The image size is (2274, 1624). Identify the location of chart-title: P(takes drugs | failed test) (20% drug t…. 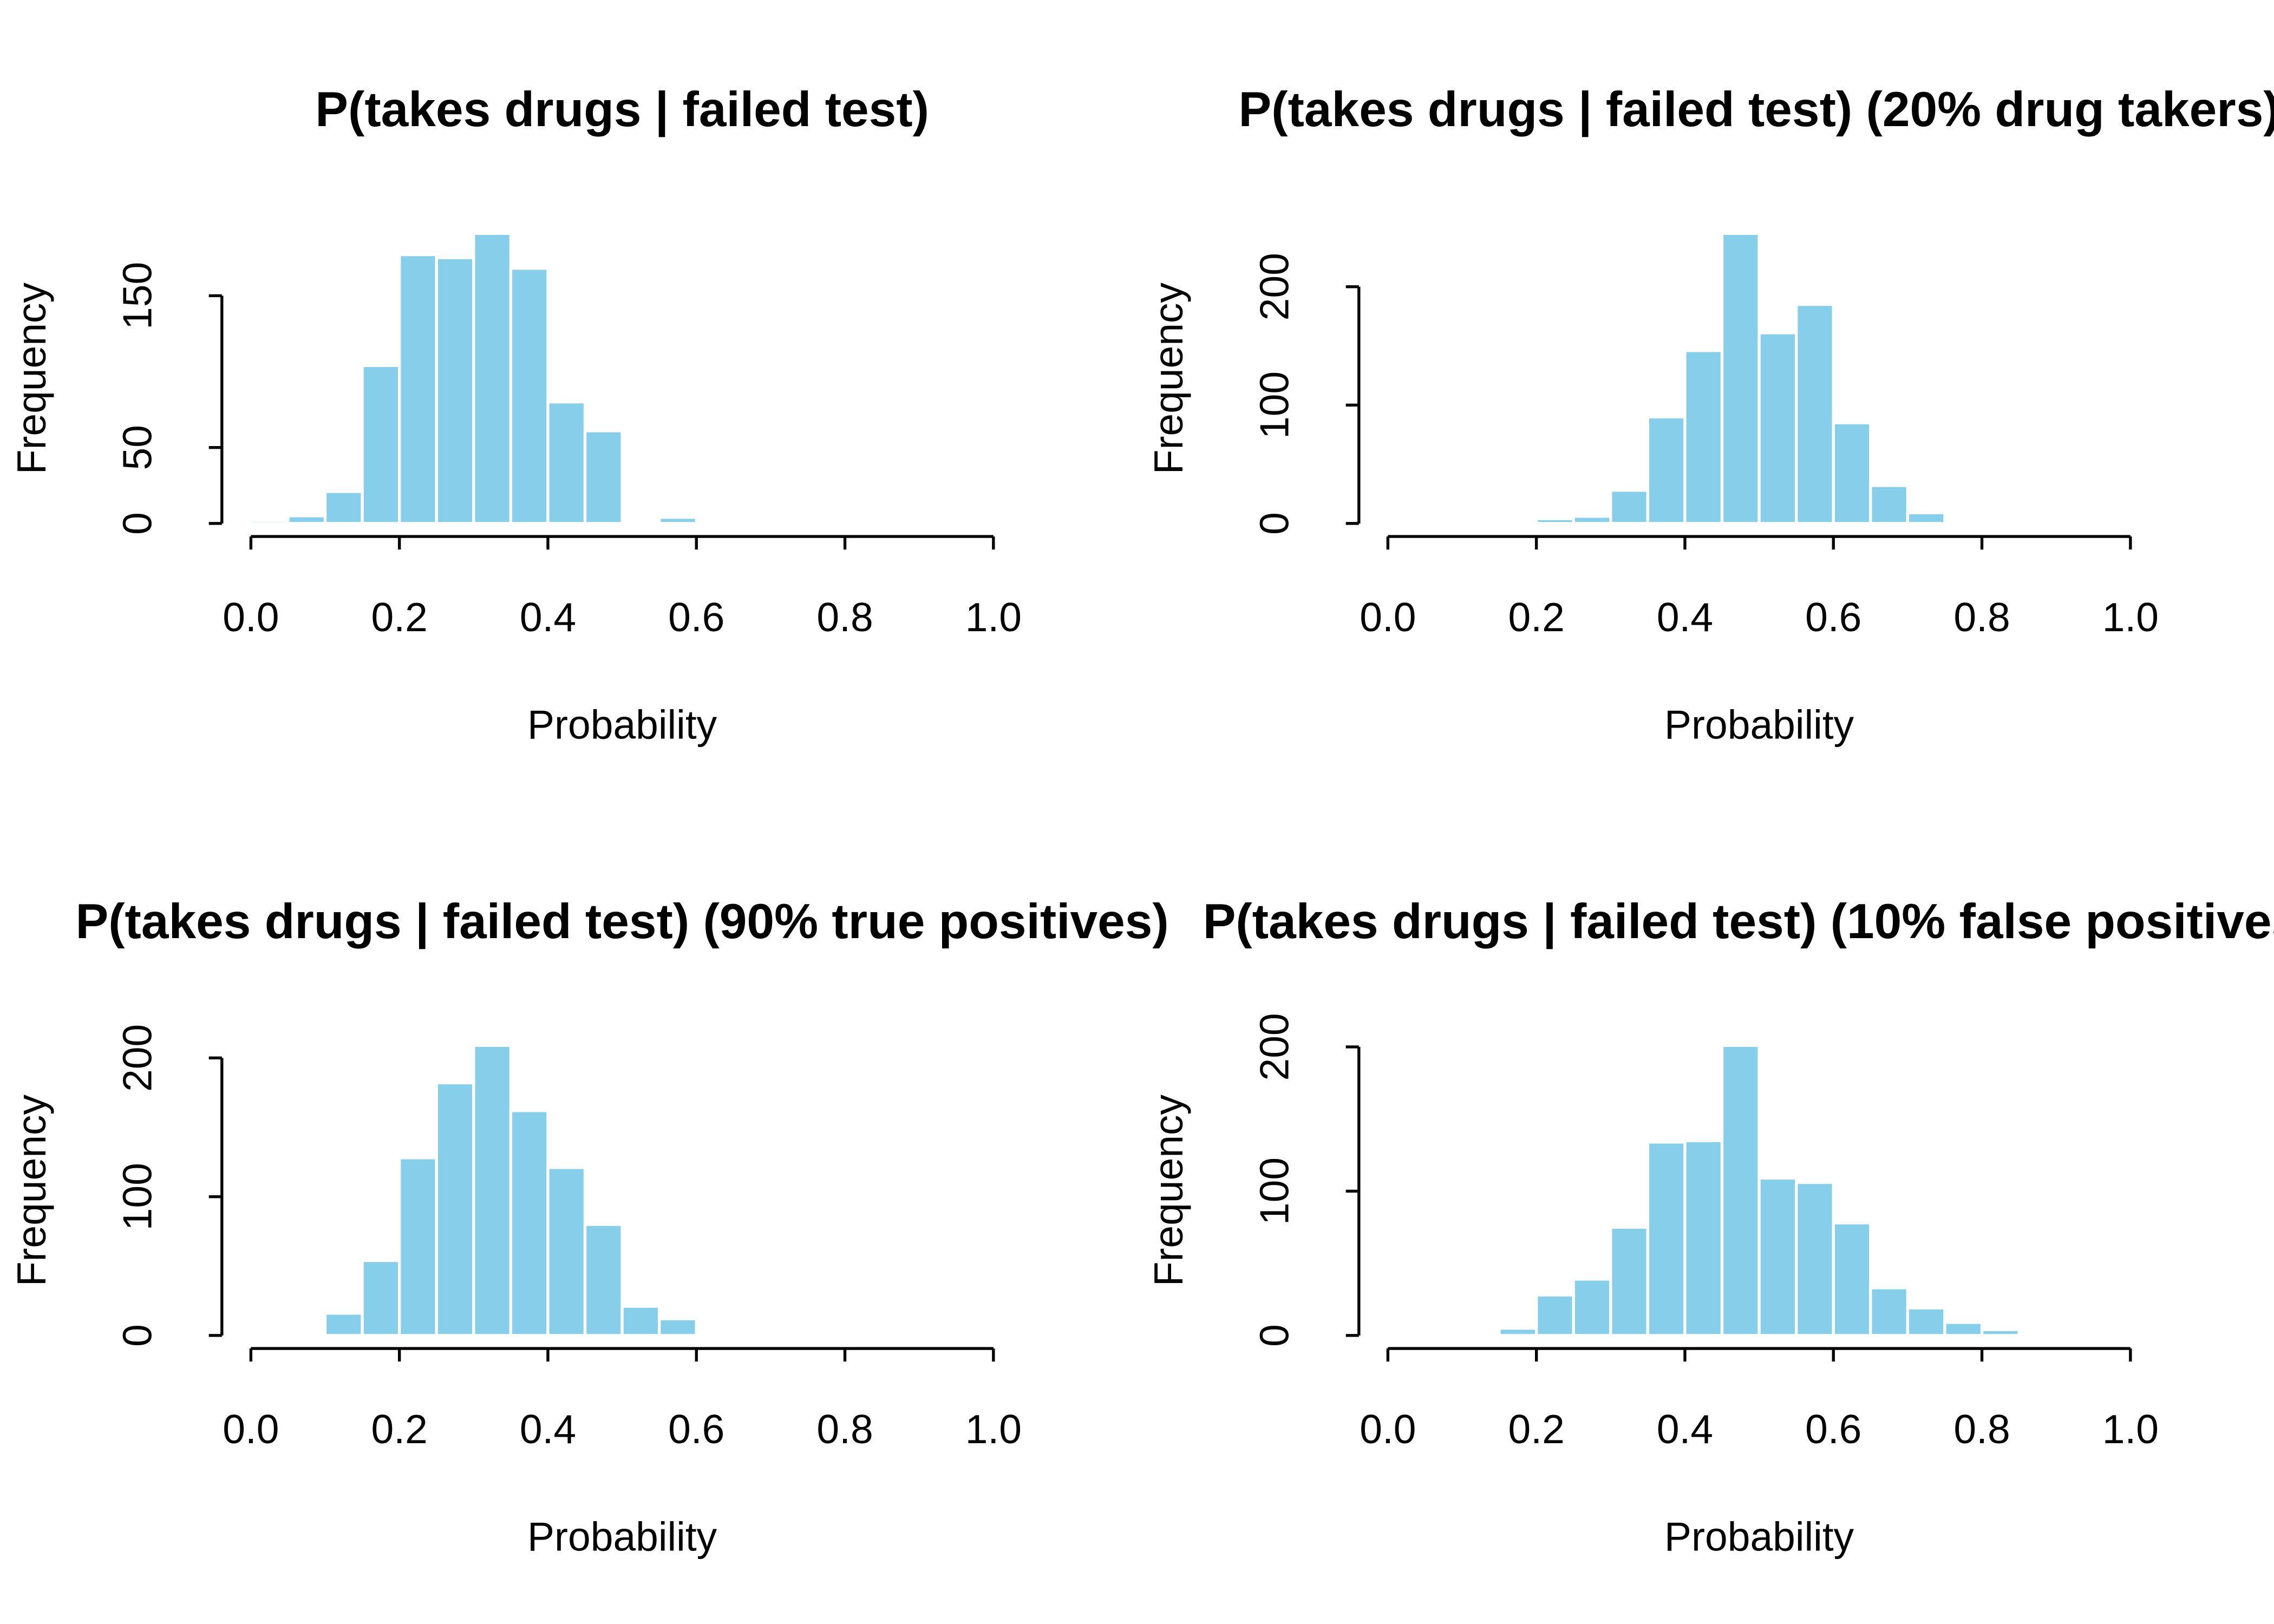
(1757, 109).